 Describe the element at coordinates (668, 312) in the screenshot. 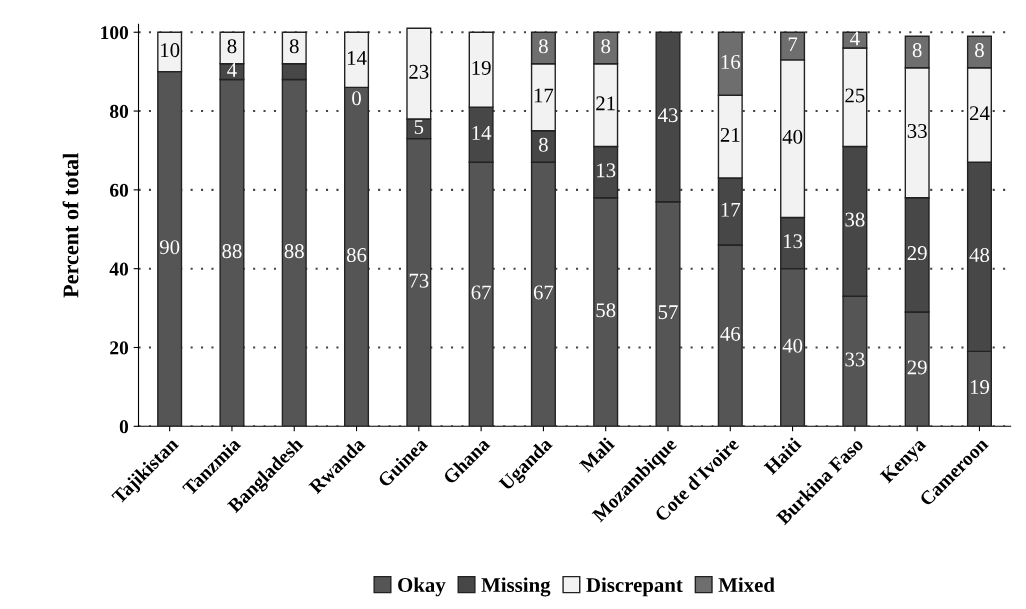

I see `data-label: 57` at that location.